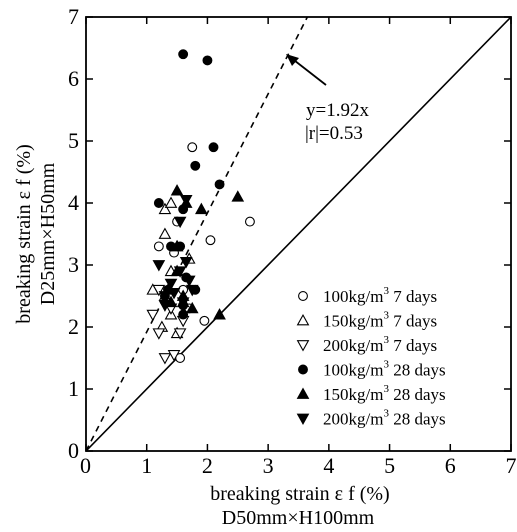  Describe the element at coordinates (85, 465) in the screenshot. I see `x-tick-label: 0` at that location.